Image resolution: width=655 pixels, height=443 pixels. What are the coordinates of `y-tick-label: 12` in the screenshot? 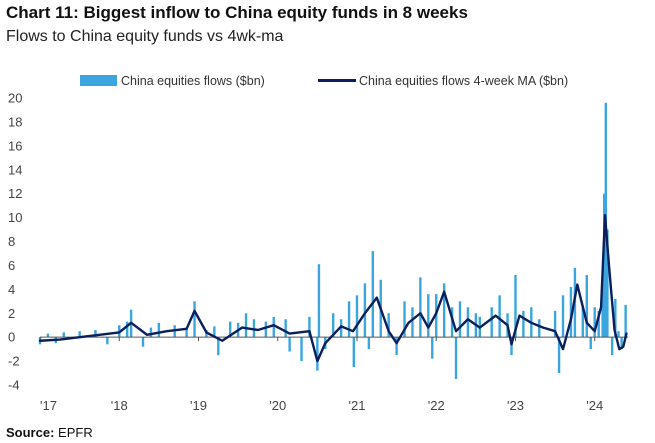 It's located at (15, 193).